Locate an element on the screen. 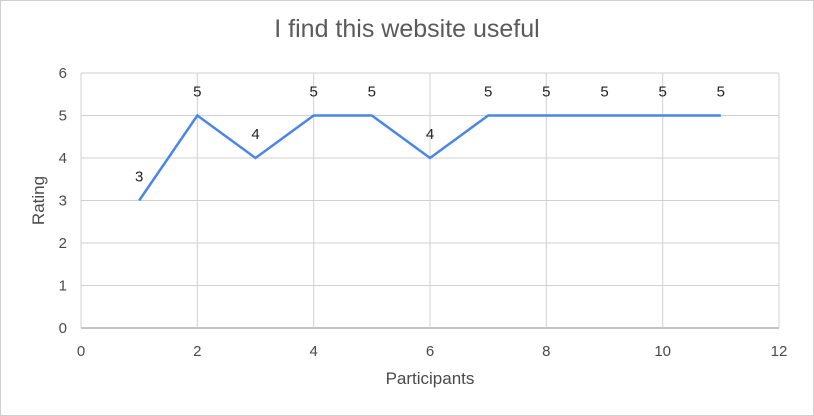 This screenshot has width=814, height=416. x-tick-label: 10 is located at coordinates (662, 351).